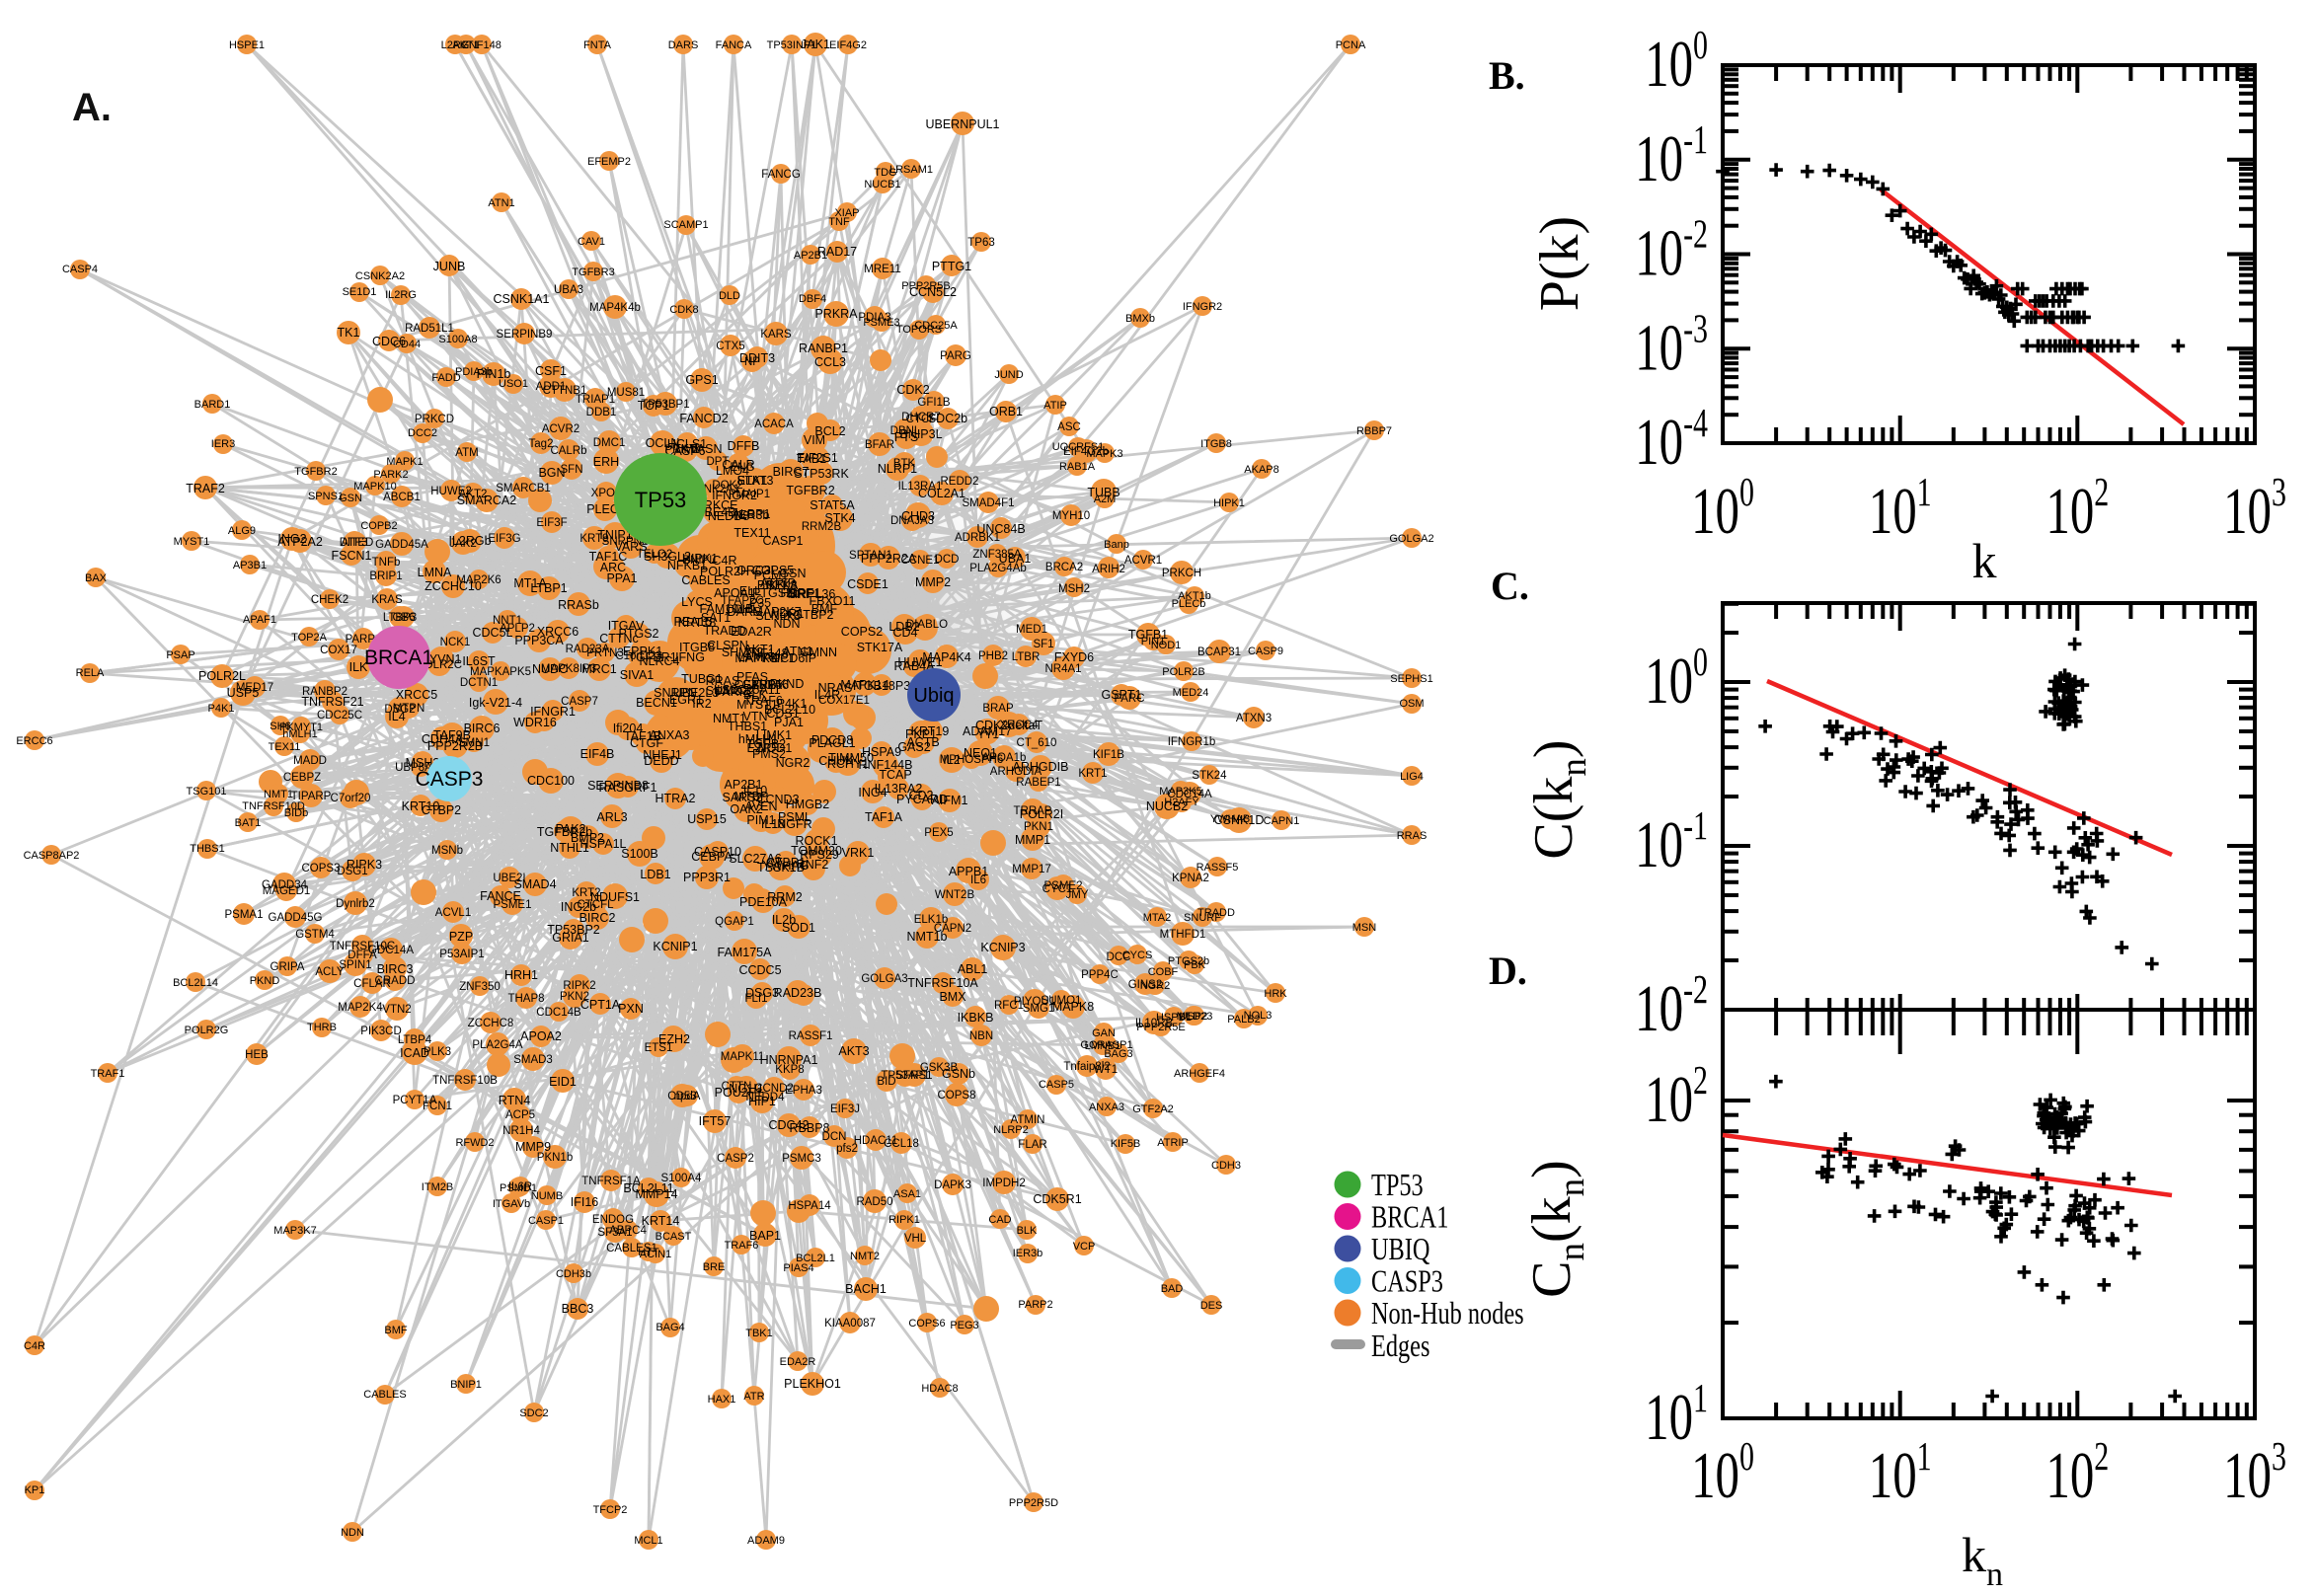 This screenshot has width=2316, height=1596. What do you see at coordinates (500, 672) in the screenshot?
I see `svg-text: MAPKAPK5` at bounding box center [500, 672].